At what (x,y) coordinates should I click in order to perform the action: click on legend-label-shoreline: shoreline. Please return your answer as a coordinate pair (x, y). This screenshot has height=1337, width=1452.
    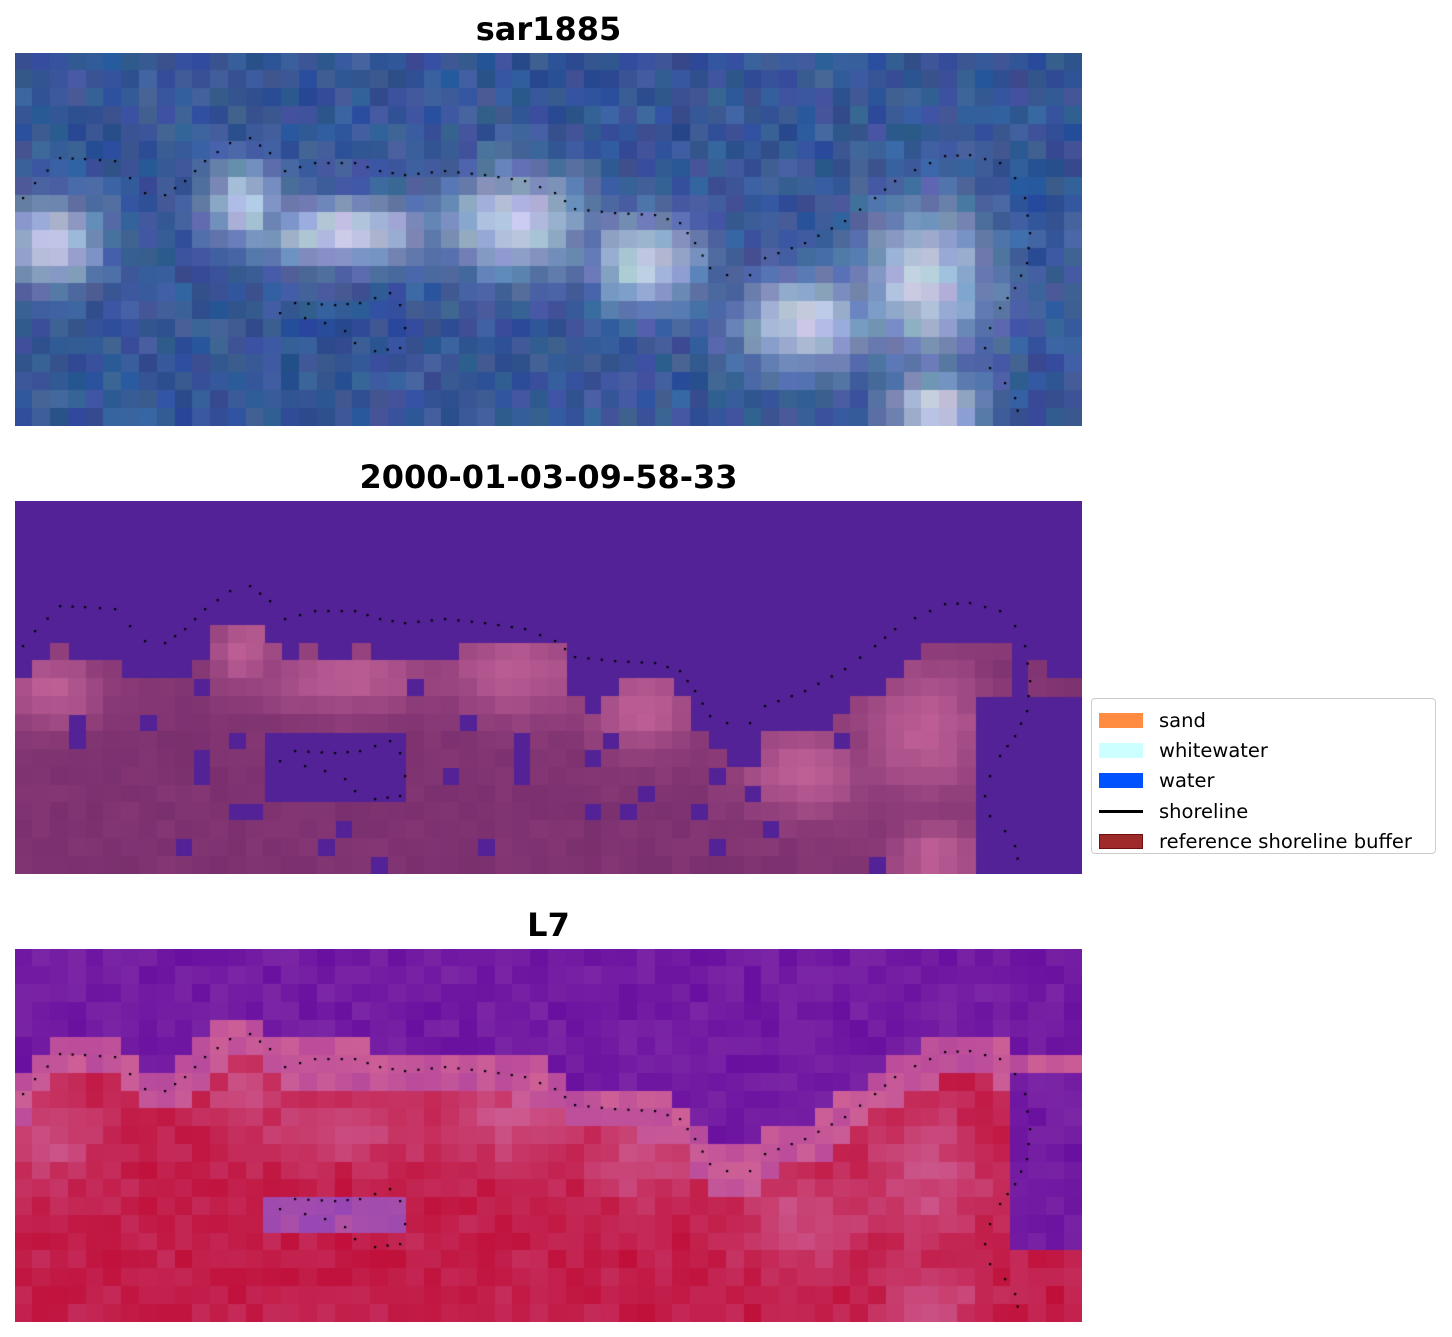
    Looking at the image, I should click on (1204, 811).